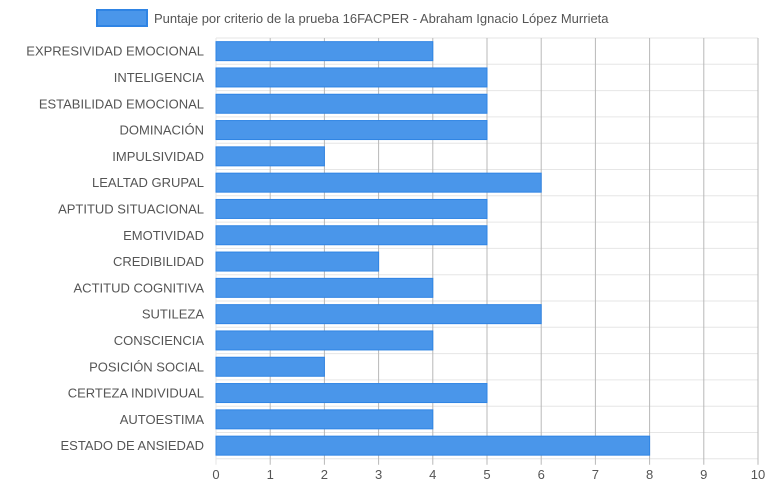 The image size is (769, 494). I want to click on category-label: LEALTAD GRUPAL, so click(148, 182).